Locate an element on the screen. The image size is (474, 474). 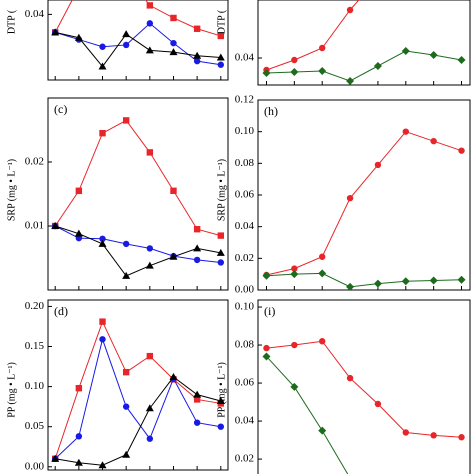
y-tick-label: 0.05 is located at coordinates (35, 426).